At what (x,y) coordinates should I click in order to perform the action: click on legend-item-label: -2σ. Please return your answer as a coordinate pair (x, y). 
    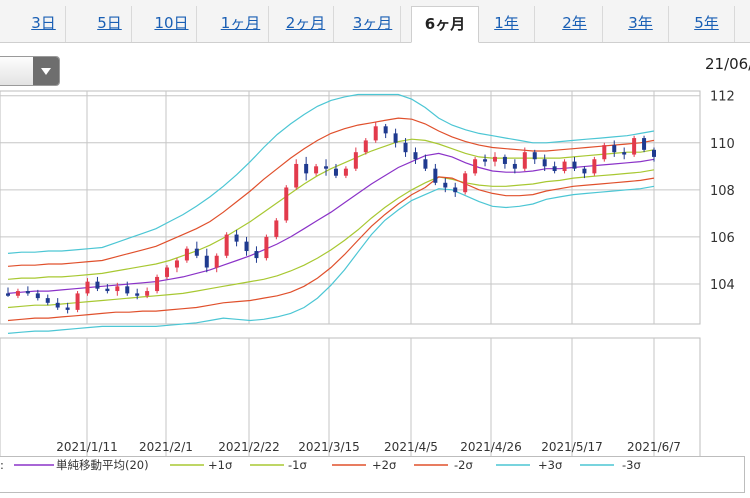
    Looking at the image, I should click on (463, 465).